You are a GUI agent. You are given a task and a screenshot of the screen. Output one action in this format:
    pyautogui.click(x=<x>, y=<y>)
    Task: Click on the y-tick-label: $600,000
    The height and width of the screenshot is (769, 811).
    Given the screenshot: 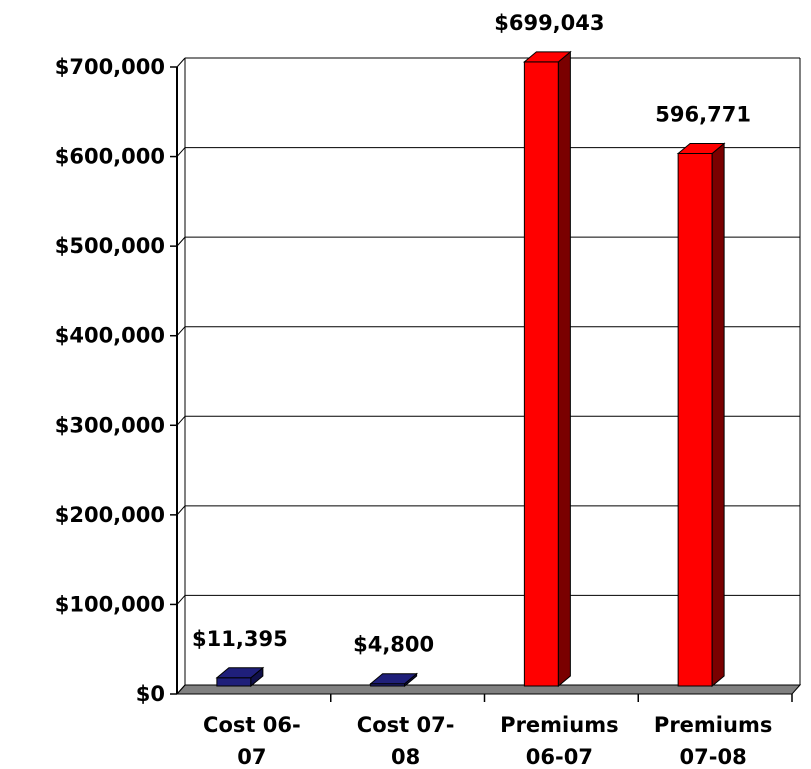 What is the action you would take?
    pyautogui.click(x=110, y=157)
    